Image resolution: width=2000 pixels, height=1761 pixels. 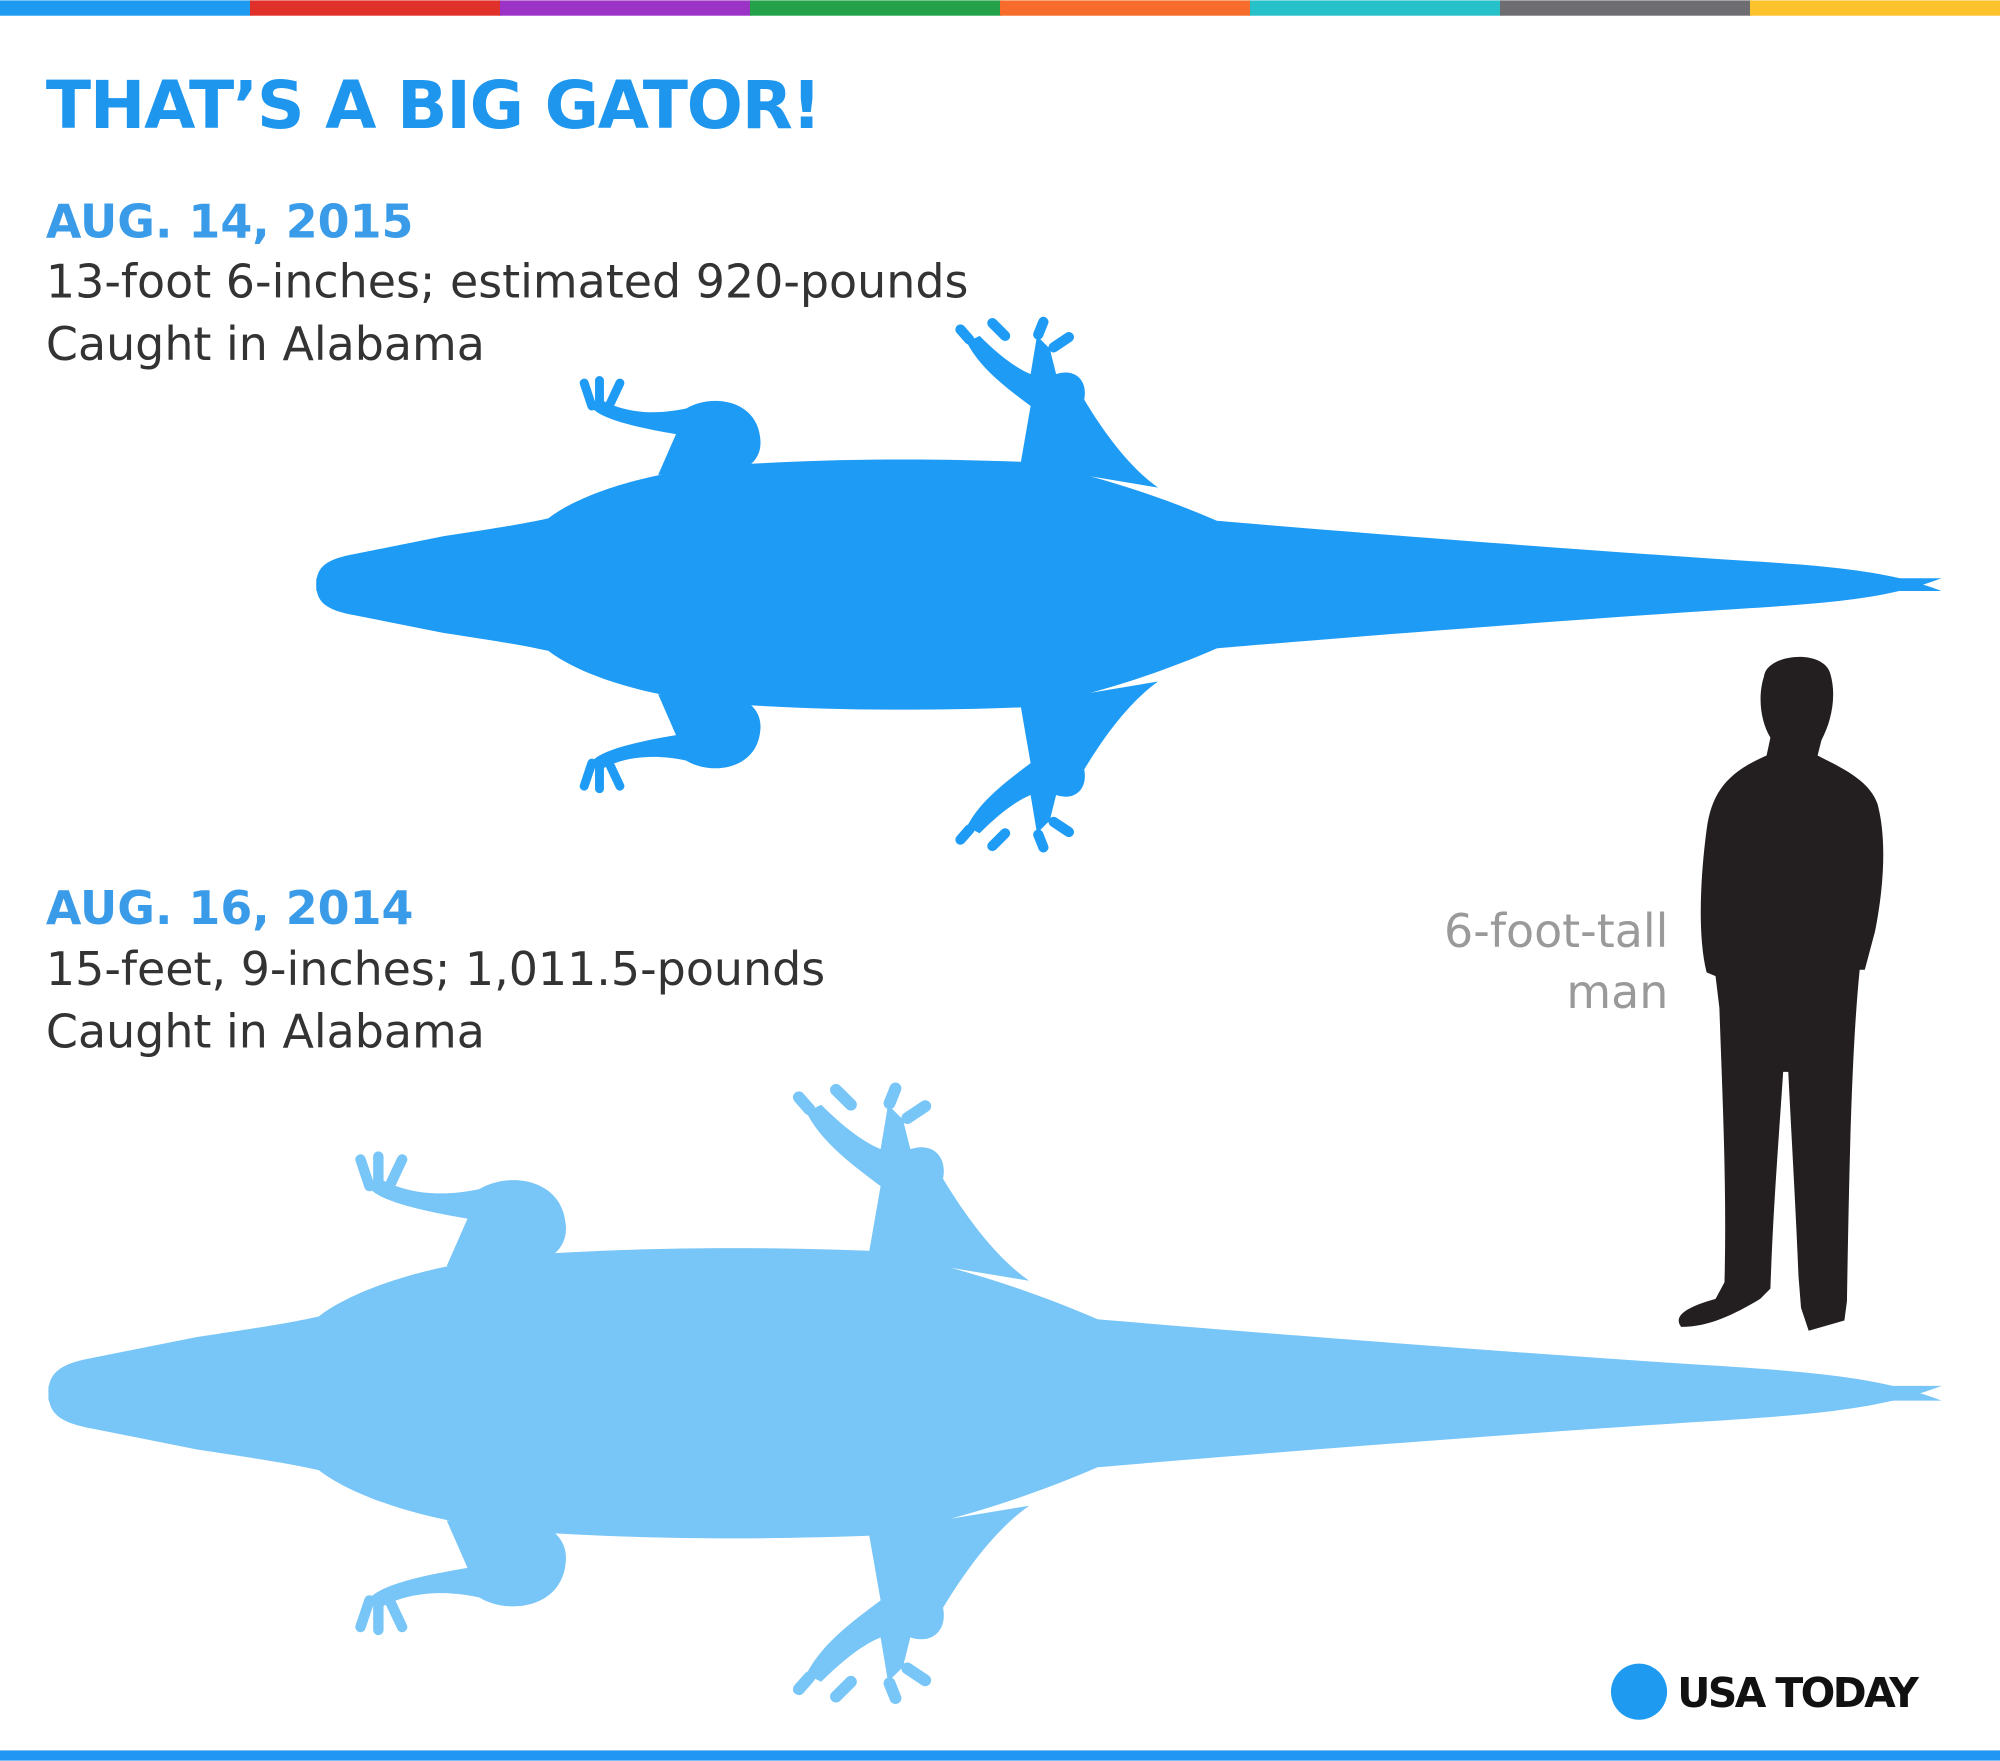 What do you see at coordinates (1128, 456) in the screenshot?
I see `gator-upper` at bounding box center [1128, 456].